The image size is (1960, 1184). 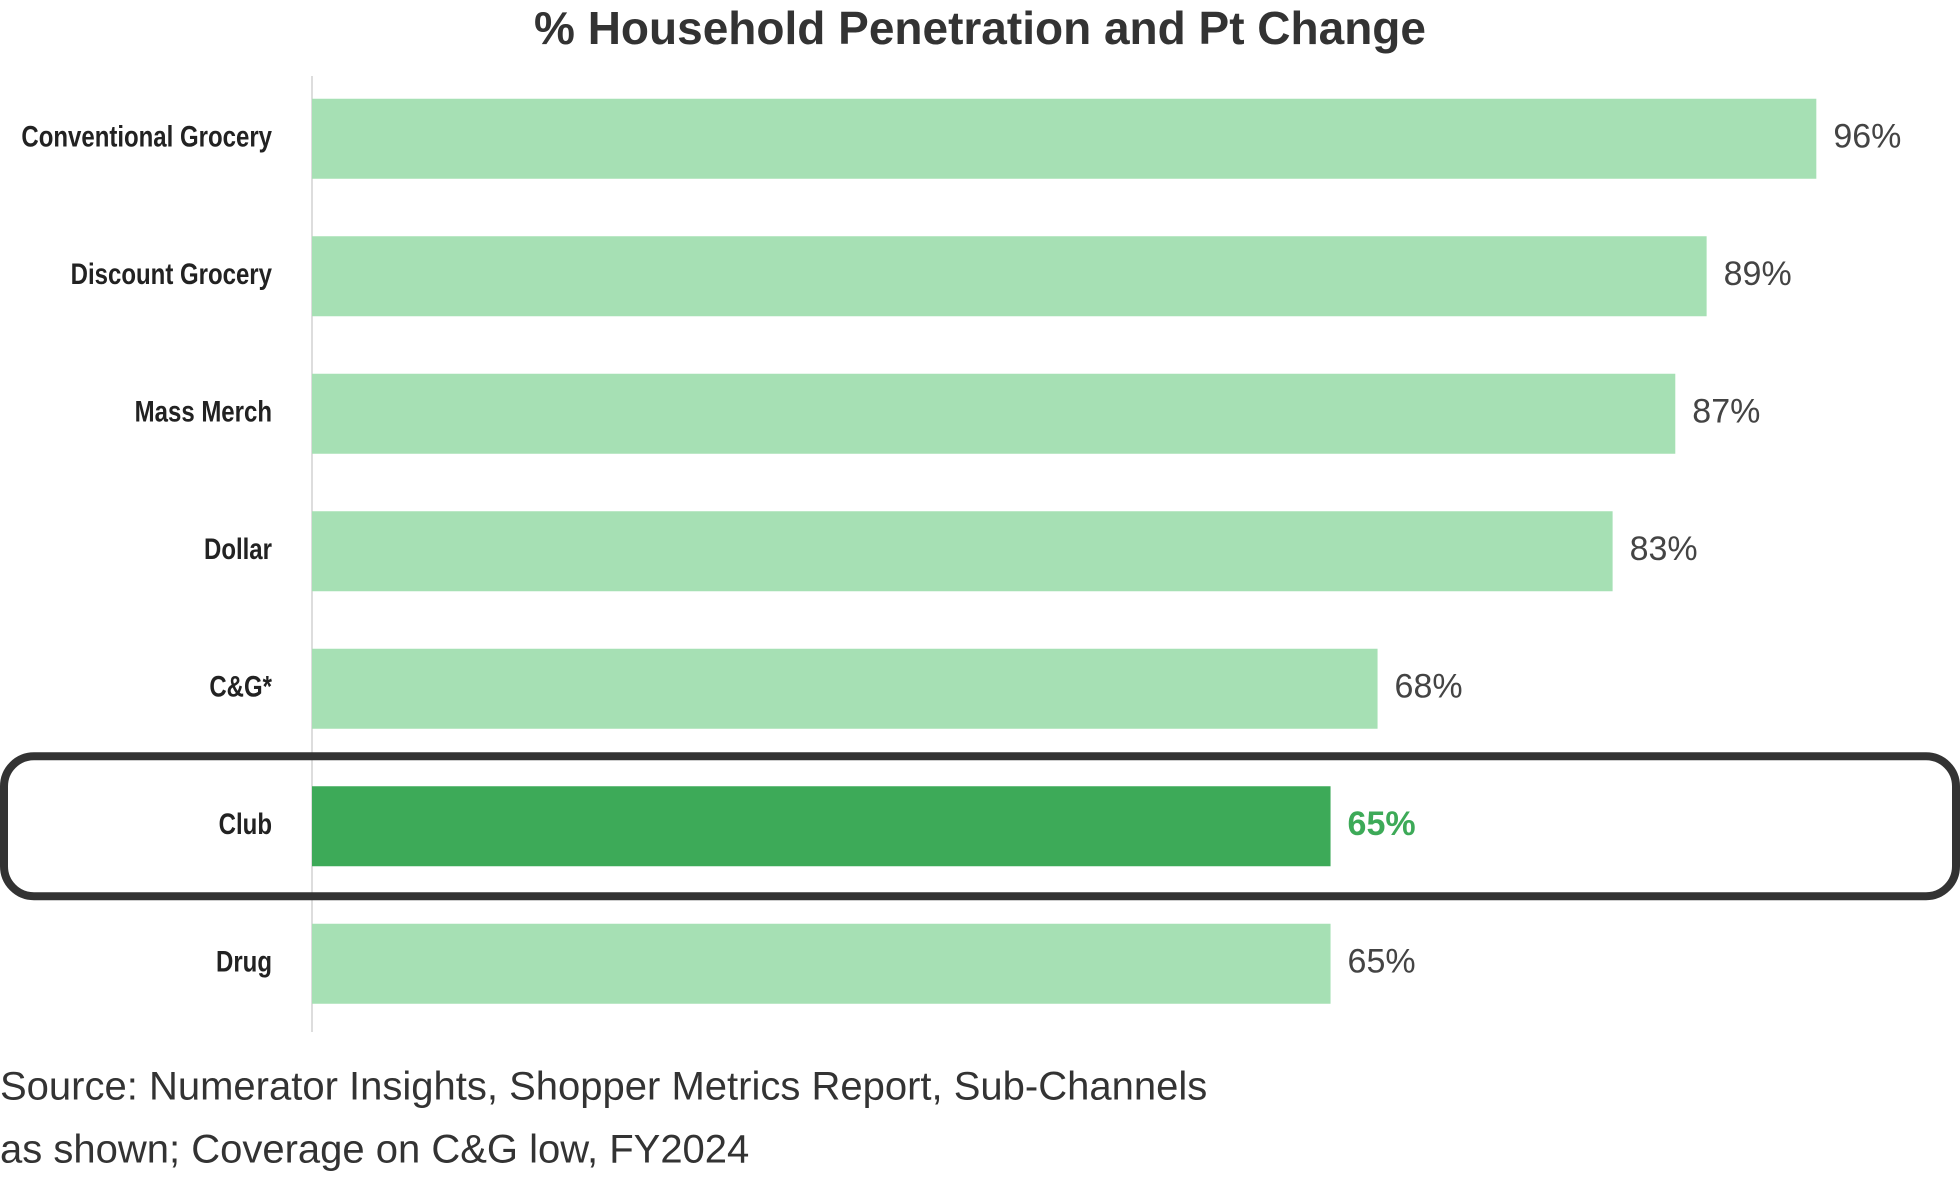 What do you see at coordinates (203, 411) in the screenshot?
I see `y-tick-label: Mass Merch` at bounding box center [203, 411].